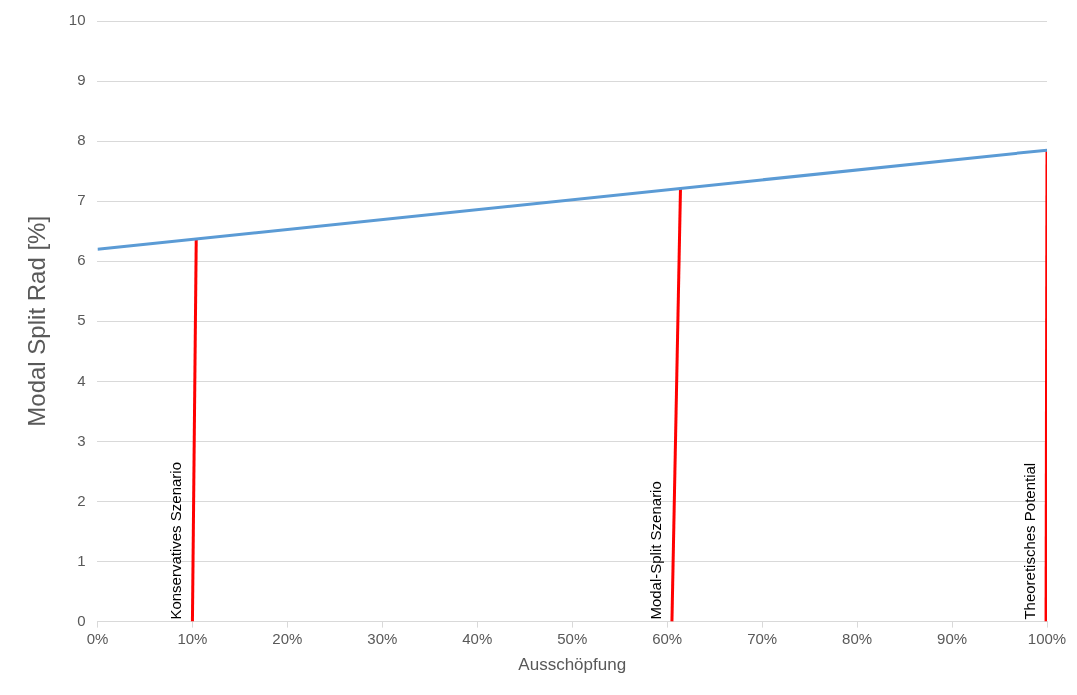 This screenshot has width=1077, height=695. What do you see at coordinates (287, 638) in the screenshot?
I see `x-tick-label: 20%` at bounding box center [287, 638].